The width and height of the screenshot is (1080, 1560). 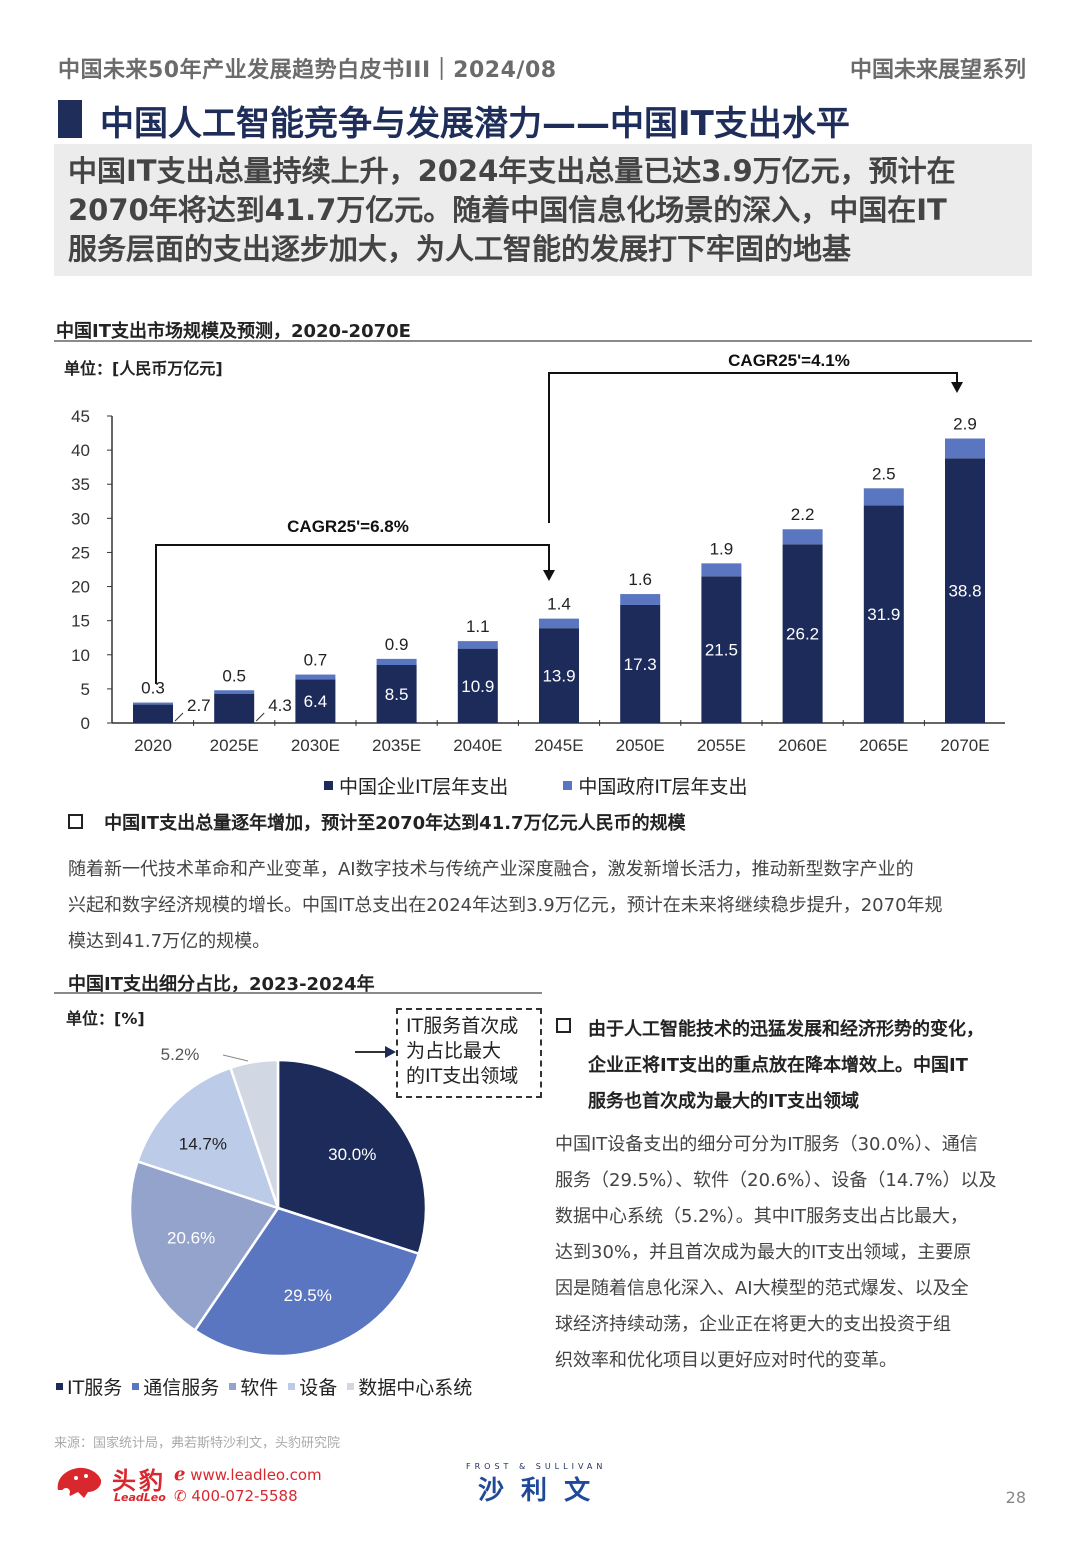 What do you see at coordinates (352, 614) in the screenshot?
I see `cagr-bracket-left` at bounding box center [352, 614].